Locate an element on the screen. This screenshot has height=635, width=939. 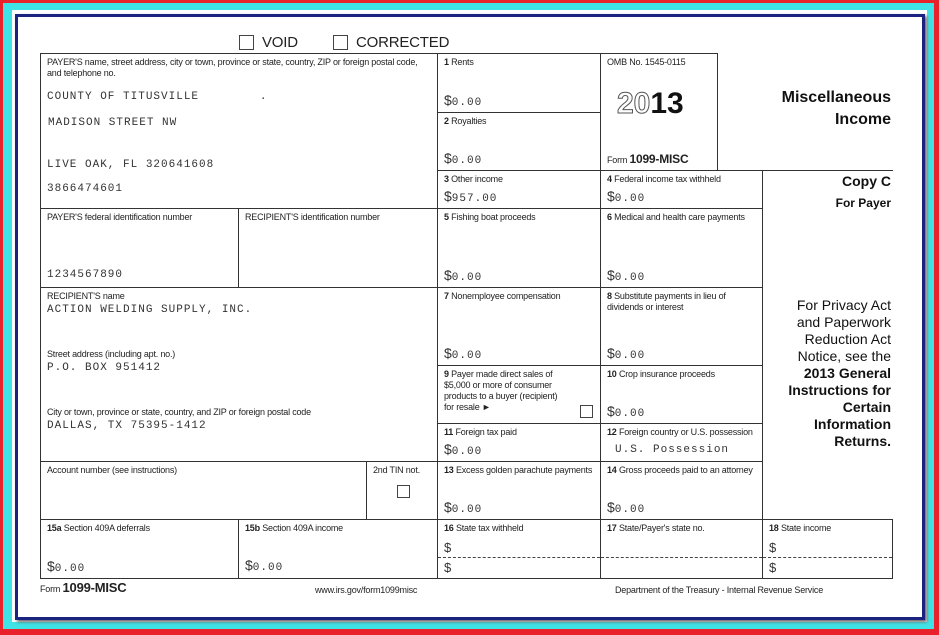
box-label: State tax withheld is located at coordinates (489, 528).